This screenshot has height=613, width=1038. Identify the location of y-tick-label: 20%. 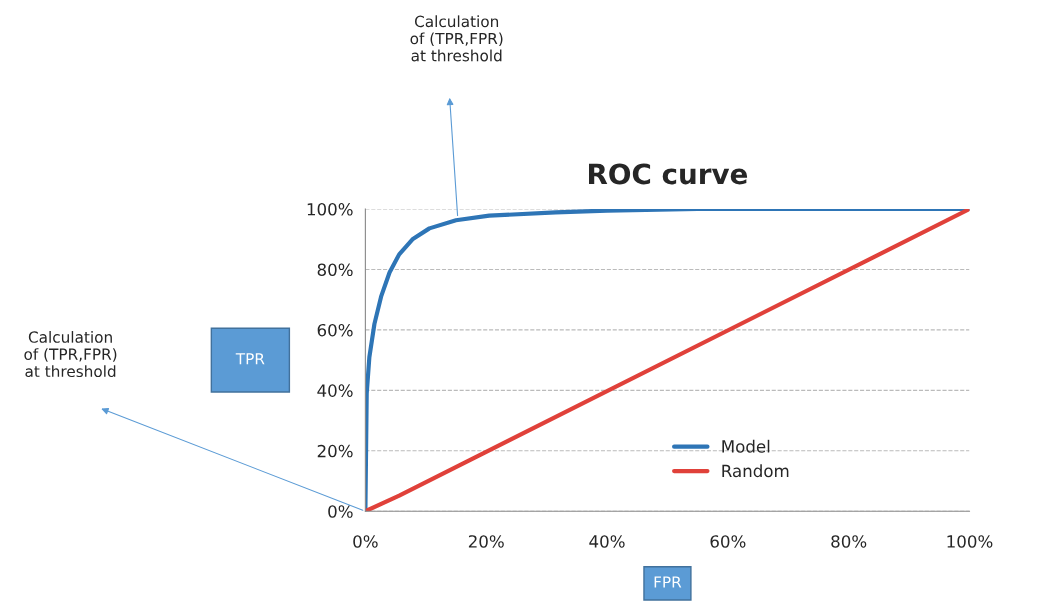
(335, 451).